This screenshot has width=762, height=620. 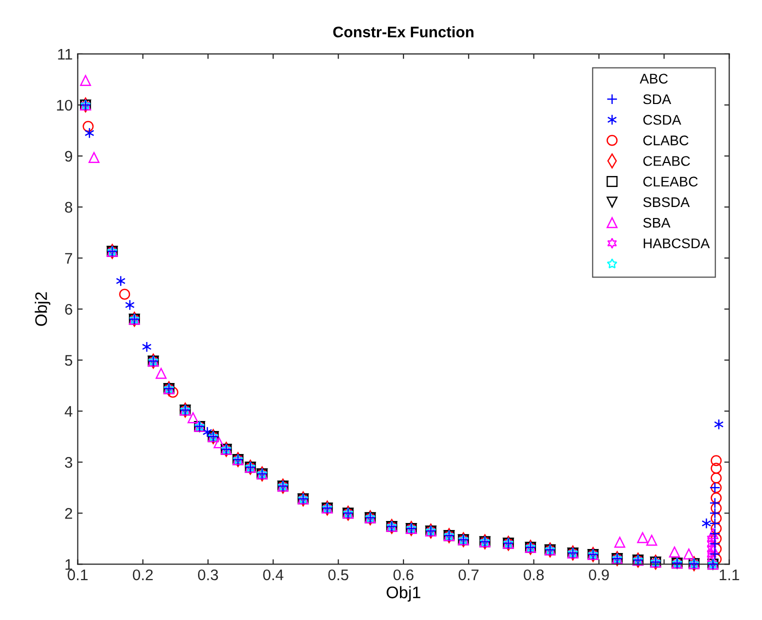 I want to click on legend-label: SDA, so click(x=657, y=99).